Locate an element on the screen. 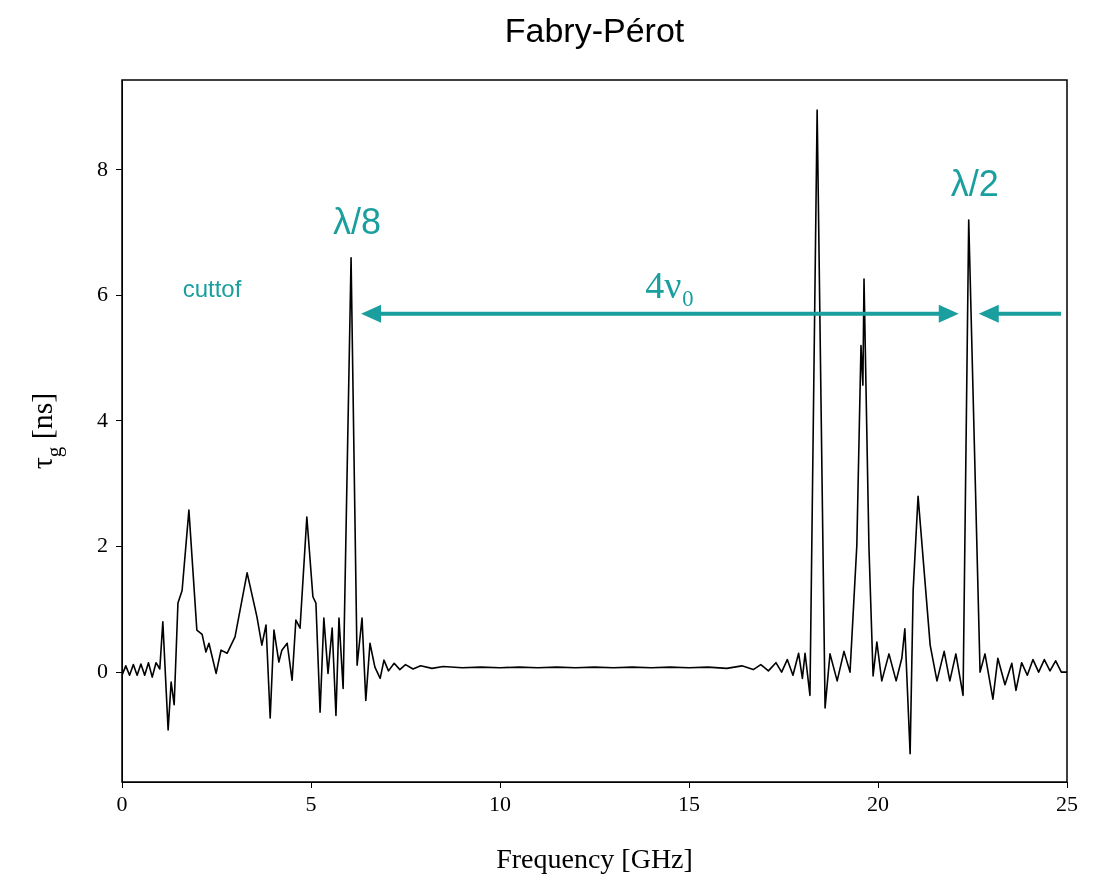 Image resolution: width=1102 pixels, height=878 pixels. y-axis-title: τg [ns] is located at coordinates (45, 431).